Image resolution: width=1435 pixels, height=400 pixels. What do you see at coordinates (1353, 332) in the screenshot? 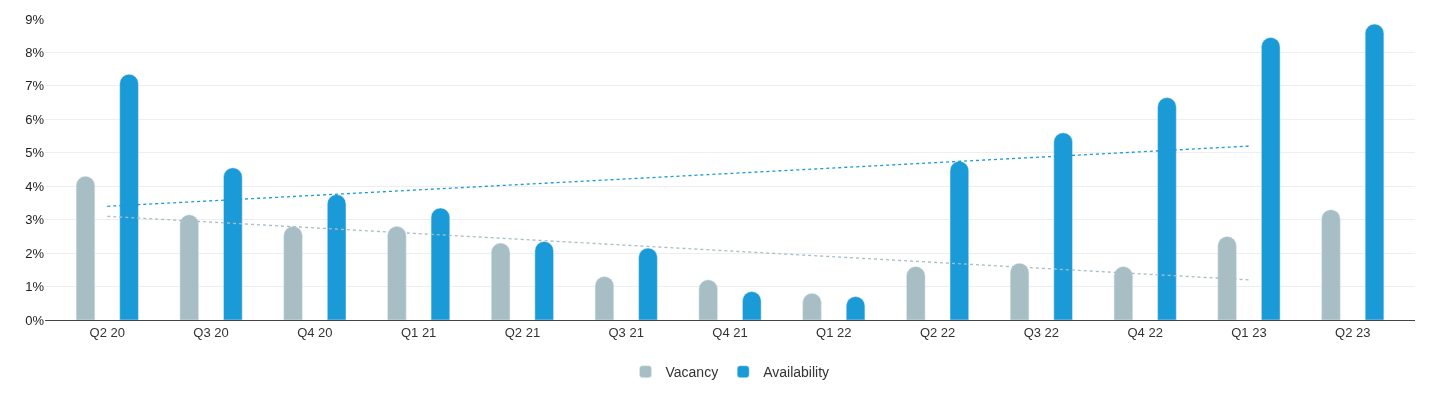
I see `x-tick-label: Q2 23` at bounding box center [1353, 332].